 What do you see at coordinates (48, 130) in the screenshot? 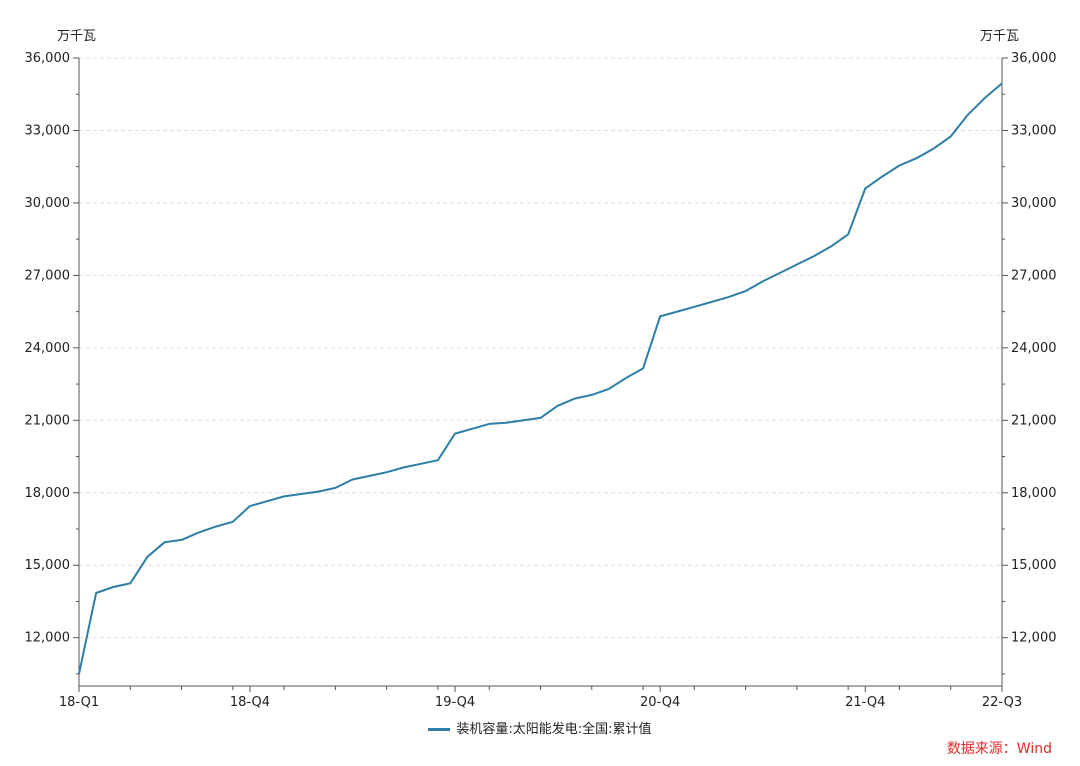
I see `y-tick-label-left: 33,000` at bounding box center [48, 130].